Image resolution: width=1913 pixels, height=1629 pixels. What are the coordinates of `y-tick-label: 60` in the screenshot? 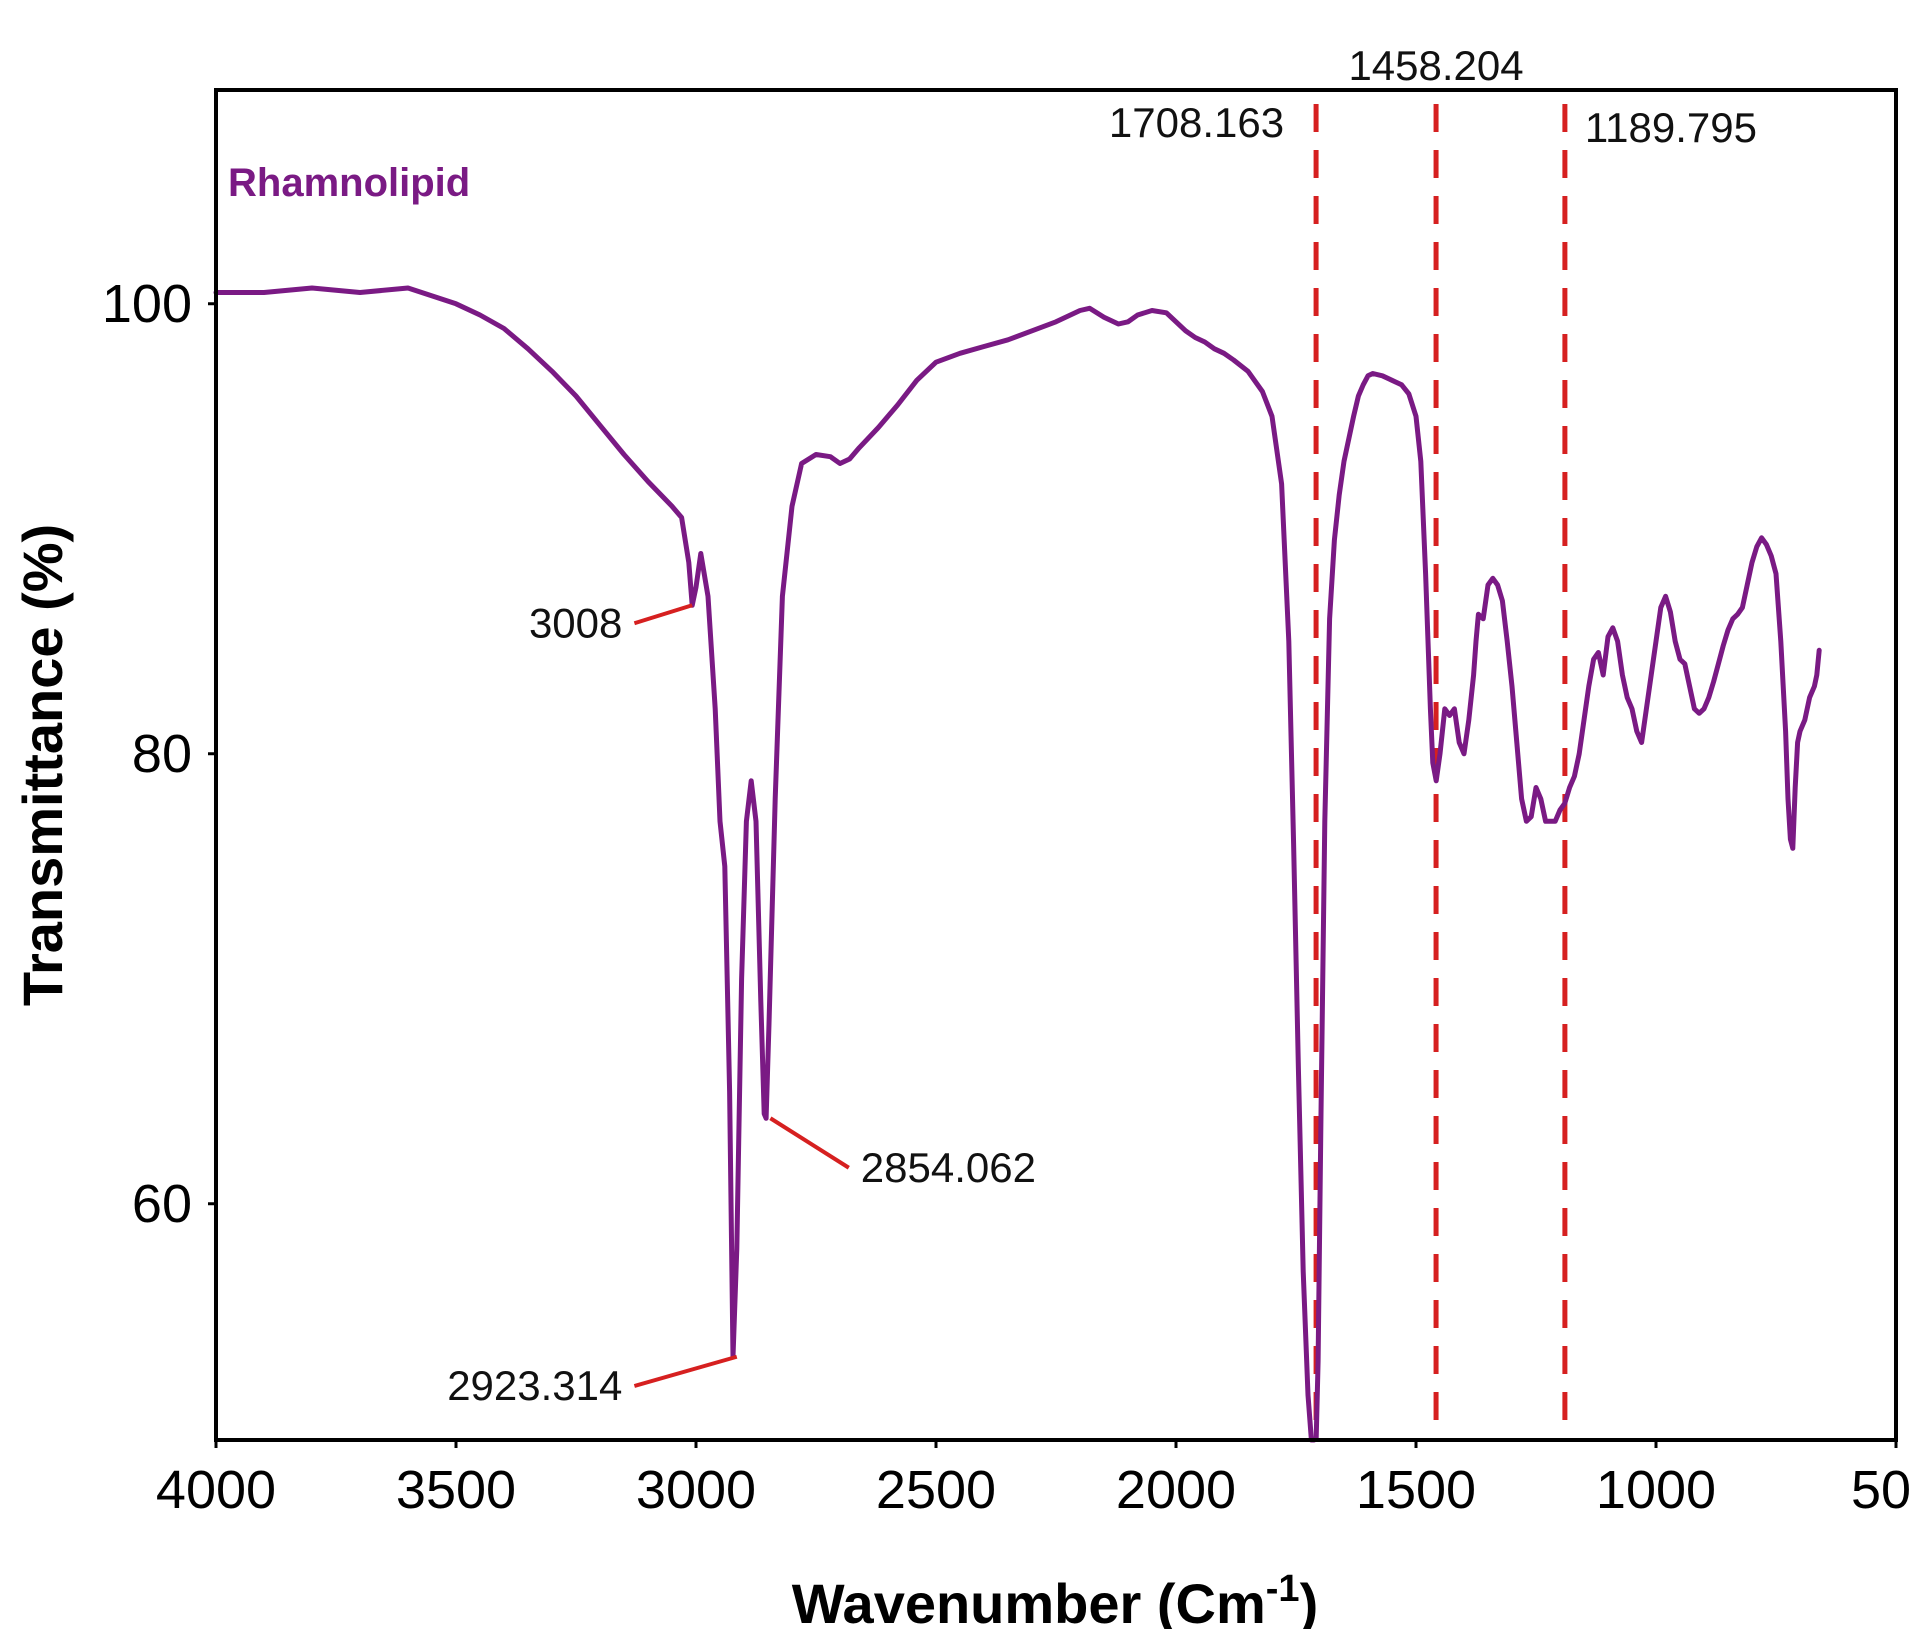 It's located at (162, 1204).